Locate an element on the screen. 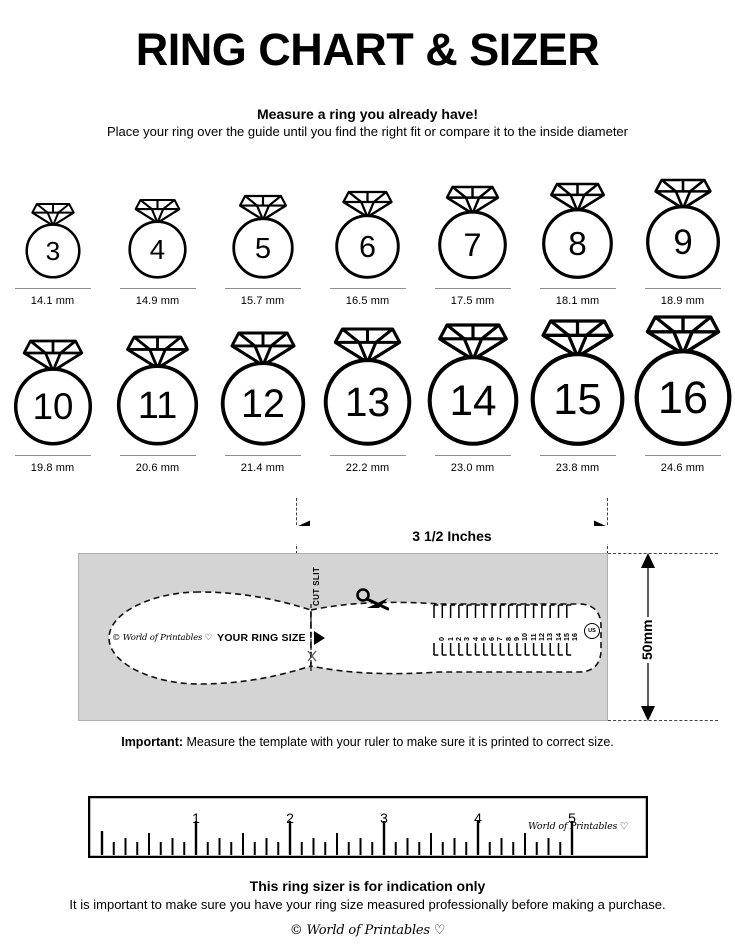 This screenshot has height=951, width=735. ring-diameter-label: 16.5 mm is located at coordinates (367, 301).